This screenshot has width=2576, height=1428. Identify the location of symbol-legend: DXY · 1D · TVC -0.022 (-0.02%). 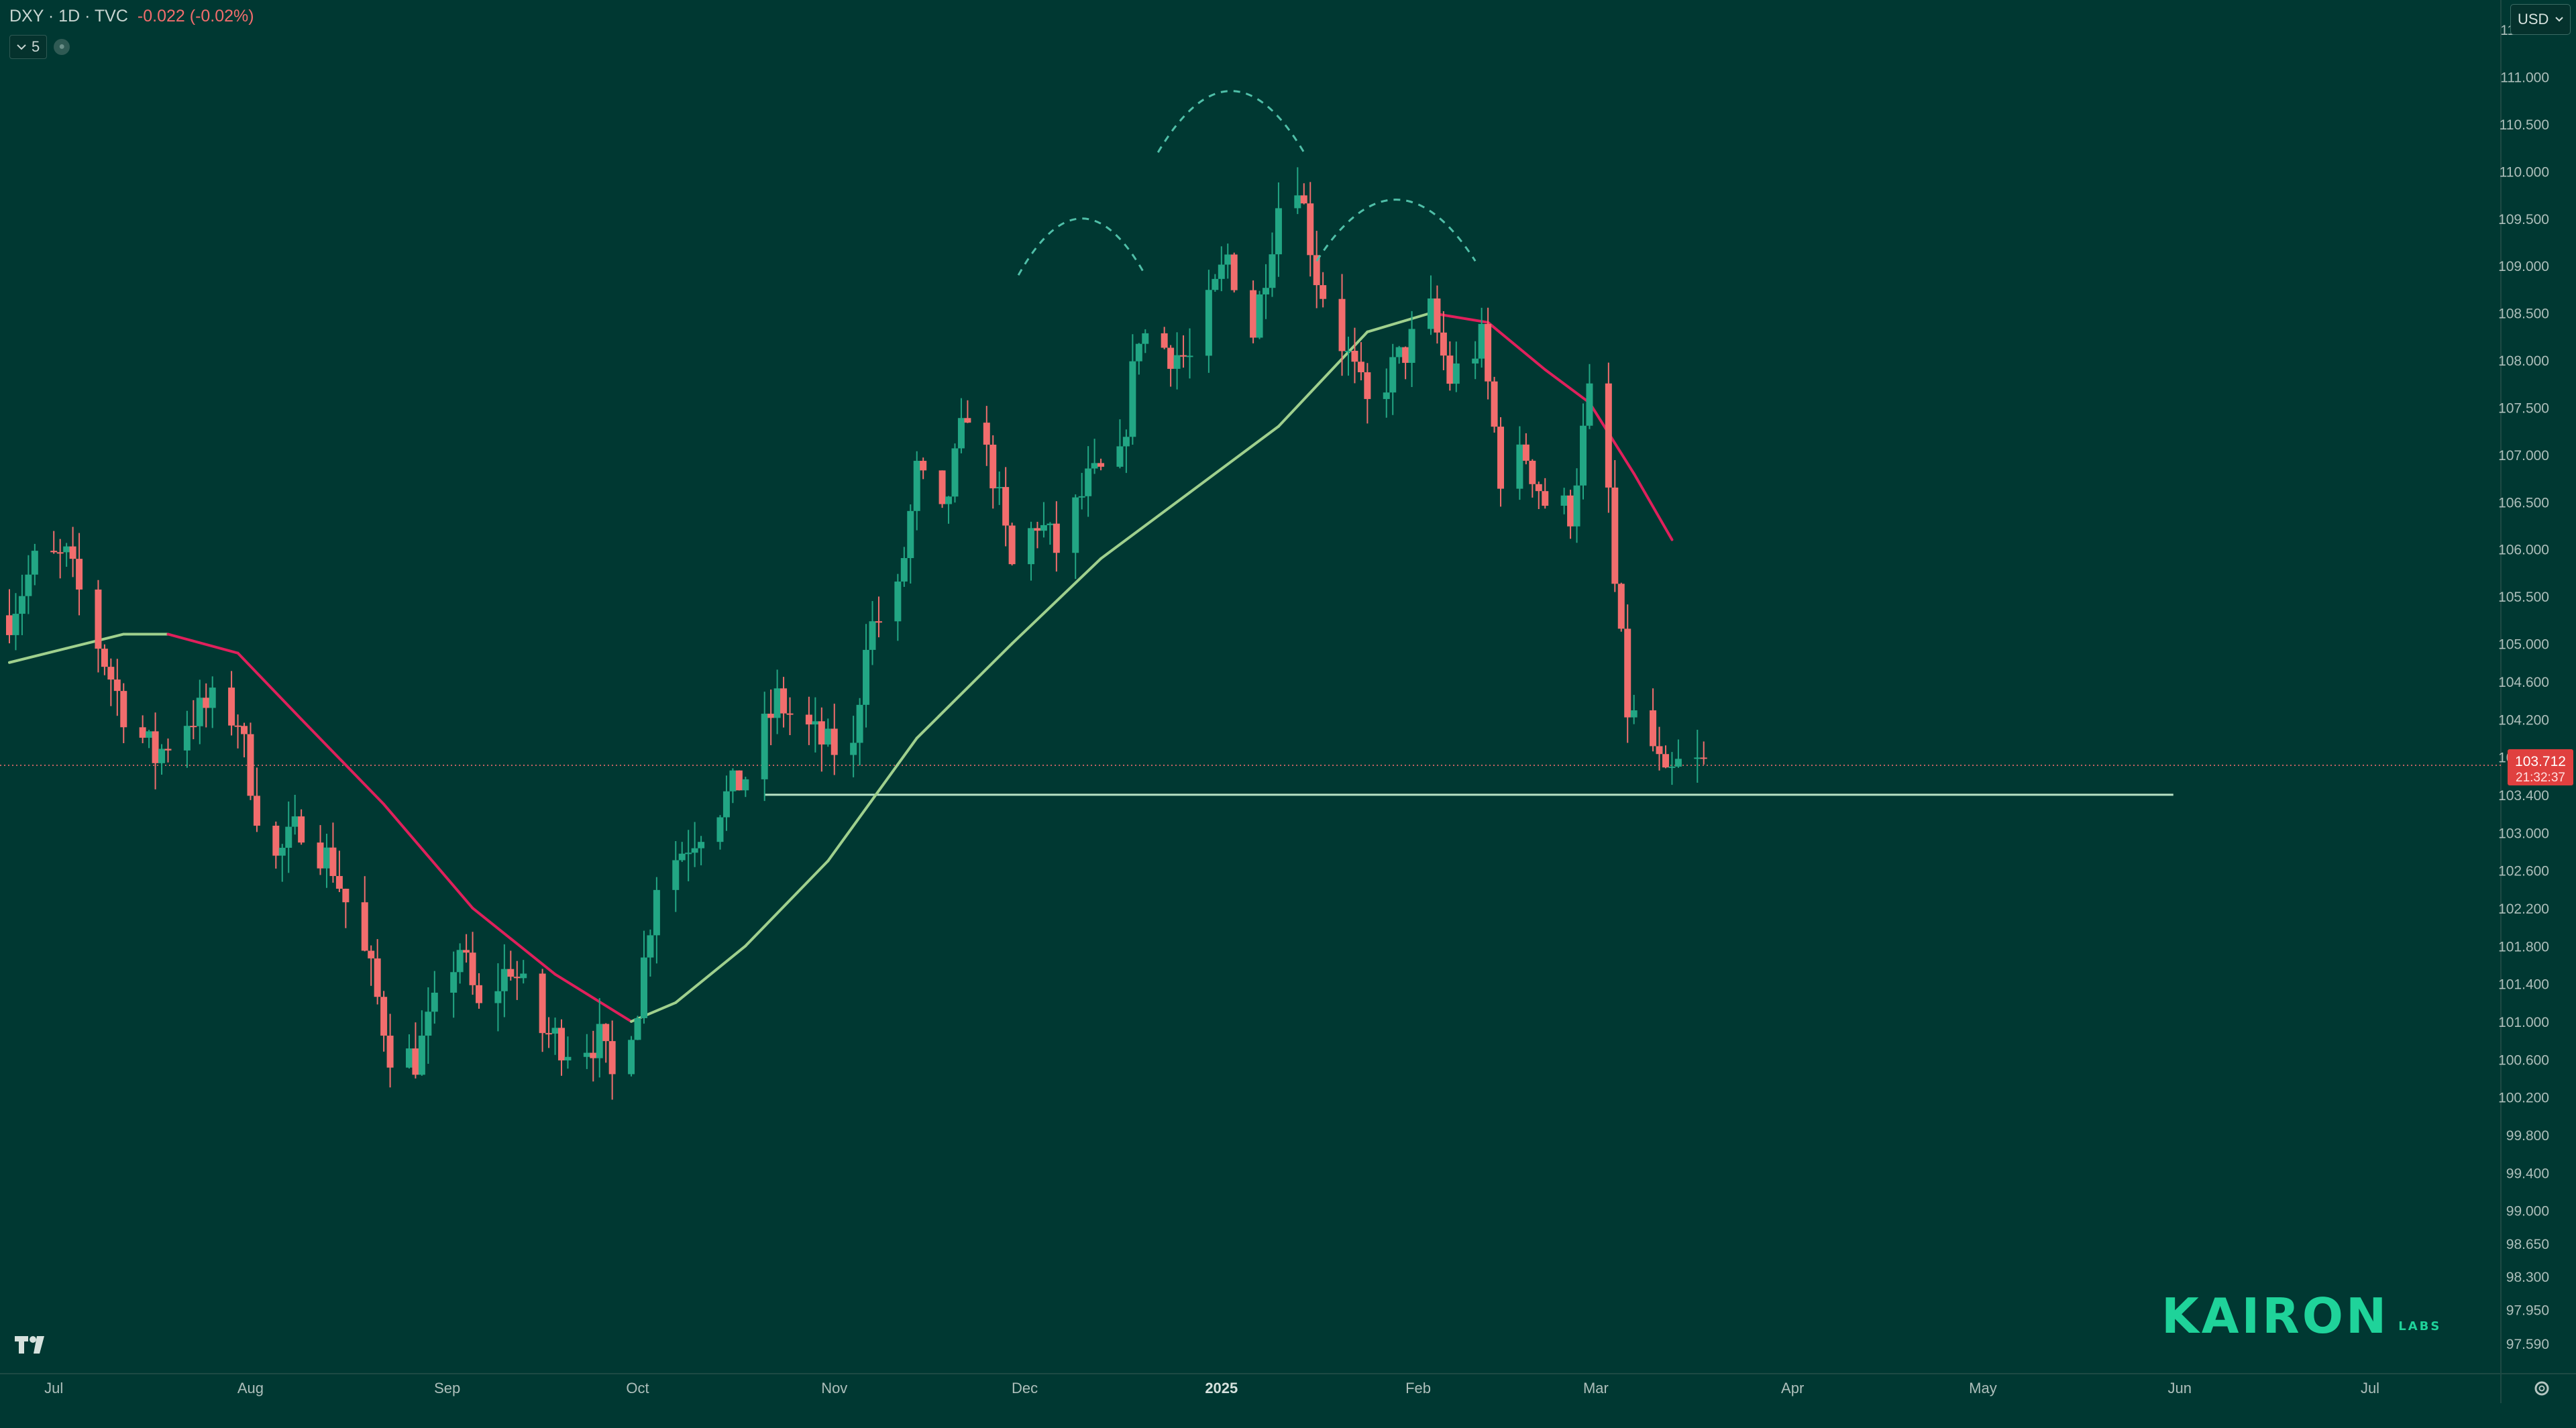
(131, 16).